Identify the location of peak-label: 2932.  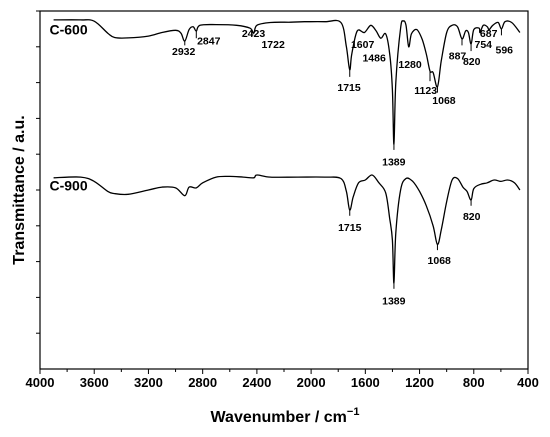
(184, 52).